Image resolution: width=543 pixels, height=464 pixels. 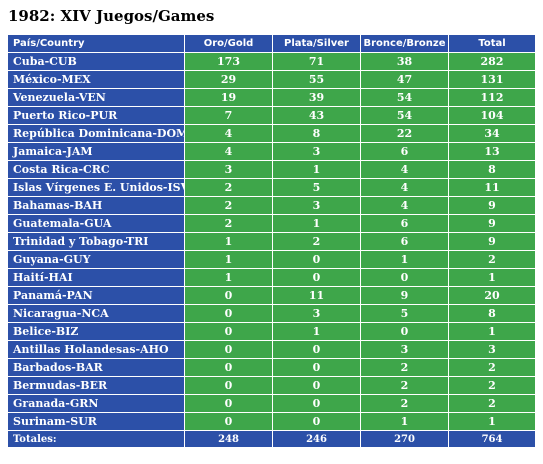 What do you see at coordinates (316, 79) in the screenshot?
I see `silver-cell: 55` at bounding box center [316, 79].